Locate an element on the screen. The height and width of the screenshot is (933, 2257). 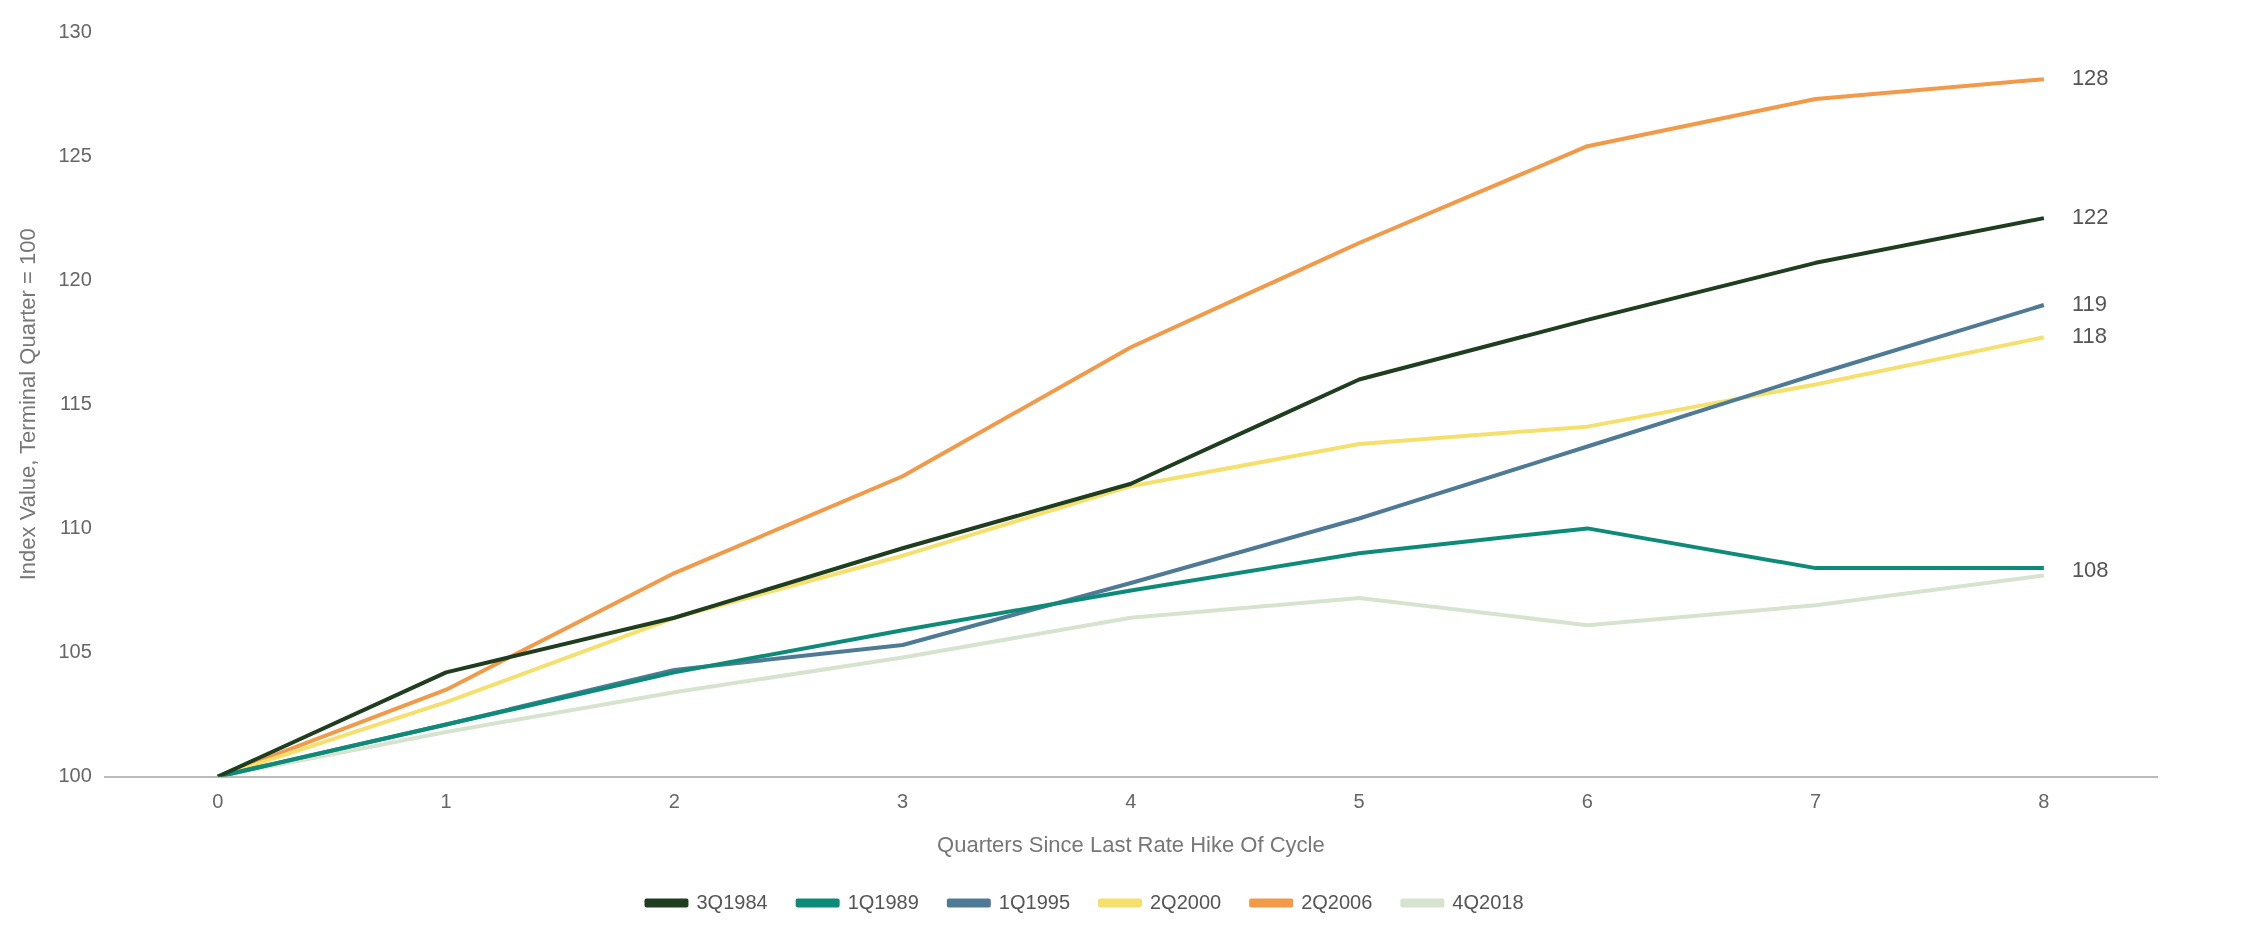
y-tick-label: 125 is located at coordinates (75, 154).